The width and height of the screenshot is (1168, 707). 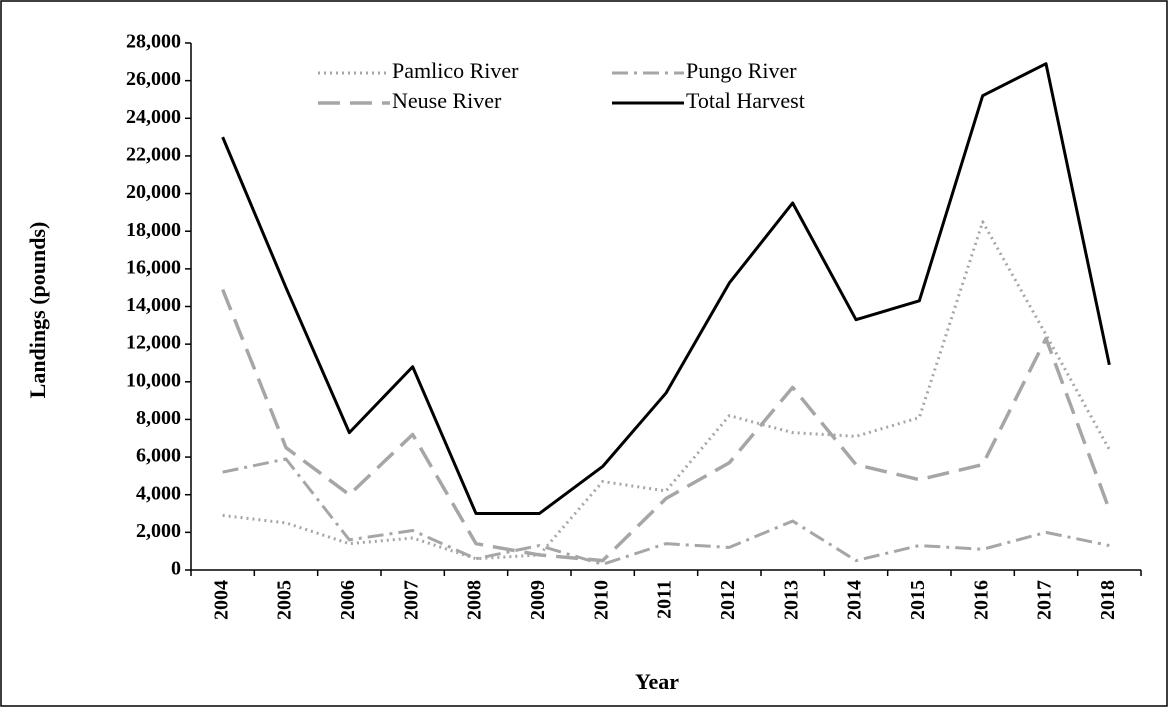 I want to click on x-tick-label: 2016, so click(x=981, y=600).